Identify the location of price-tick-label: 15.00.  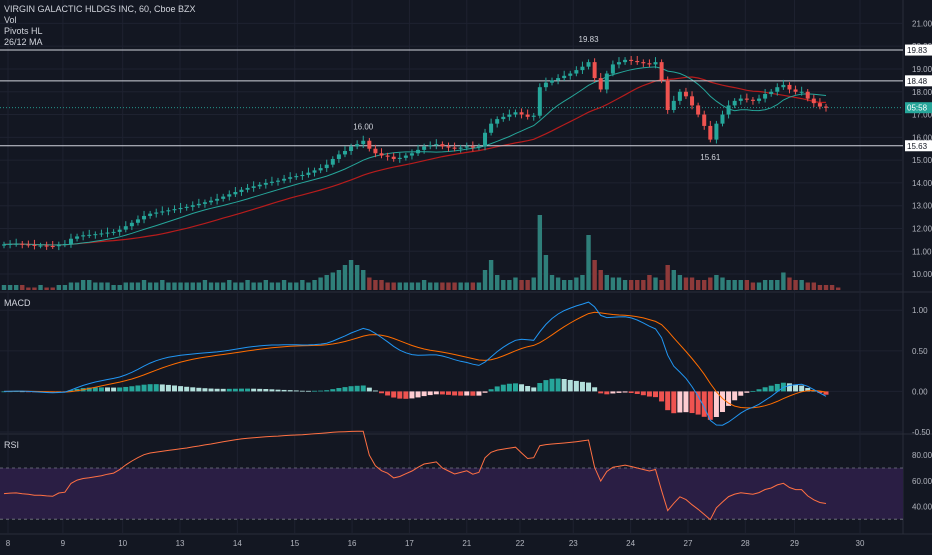
(922, 160).